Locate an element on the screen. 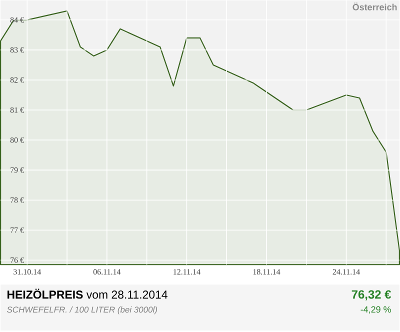  text: HEIZÖLPREIS vom 28.11.2014 is located at coordinates (88, 293).